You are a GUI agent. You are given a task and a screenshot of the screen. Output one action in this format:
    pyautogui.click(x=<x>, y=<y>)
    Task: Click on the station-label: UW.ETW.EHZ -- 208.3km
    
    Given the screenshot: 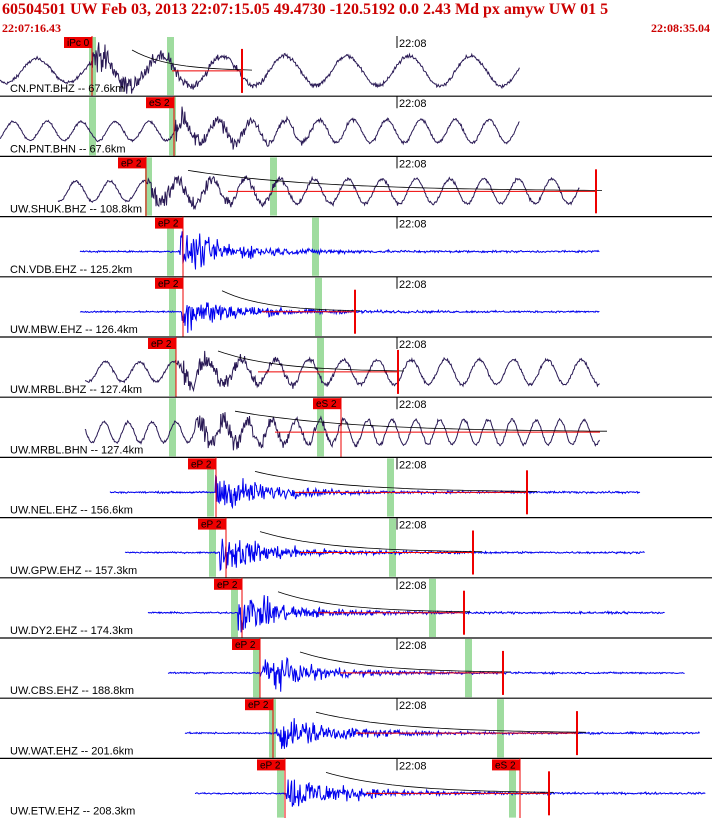 What is the action you would take?
    pyautogui.click(x=72, y=812)
    